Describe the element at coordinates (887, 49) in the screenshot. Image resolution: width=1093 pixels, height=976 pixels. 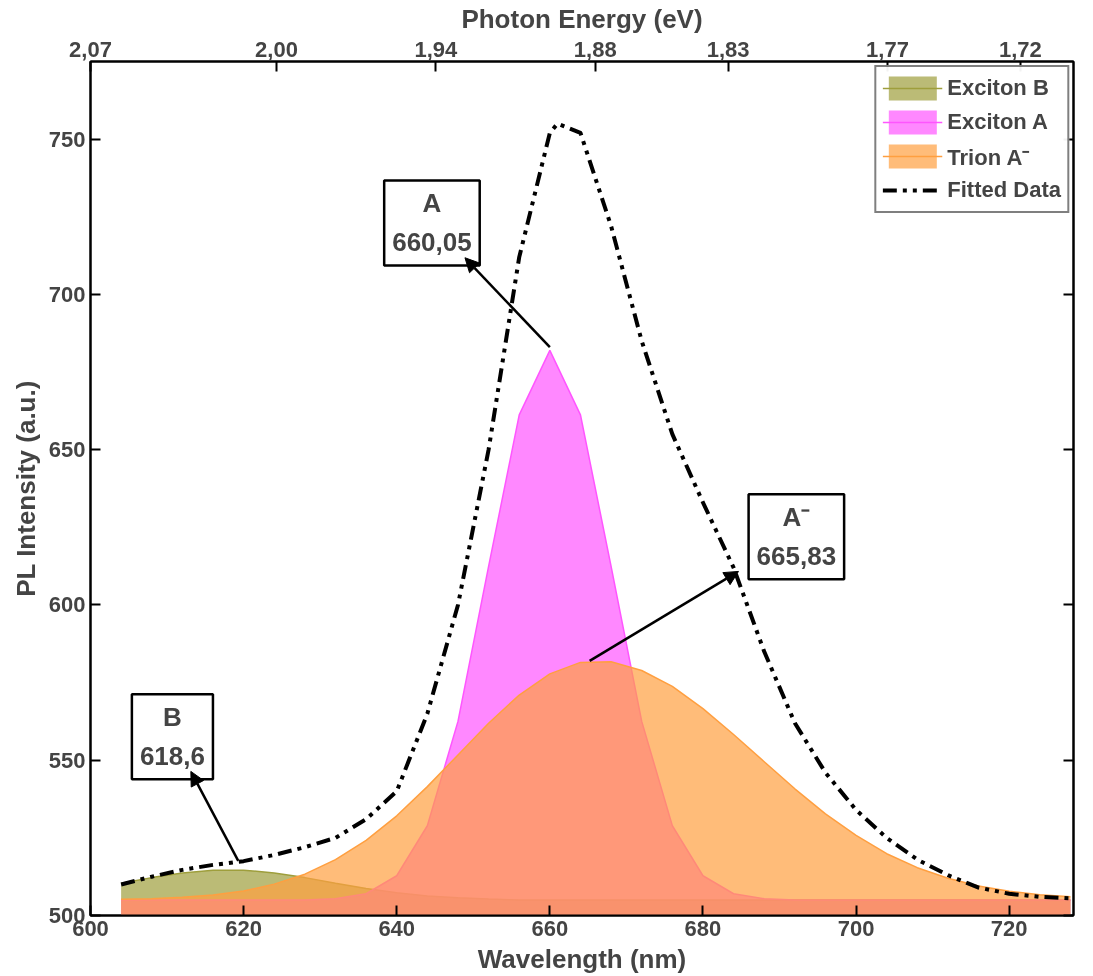
I see `x2-tick-label: 1,77` at that location.